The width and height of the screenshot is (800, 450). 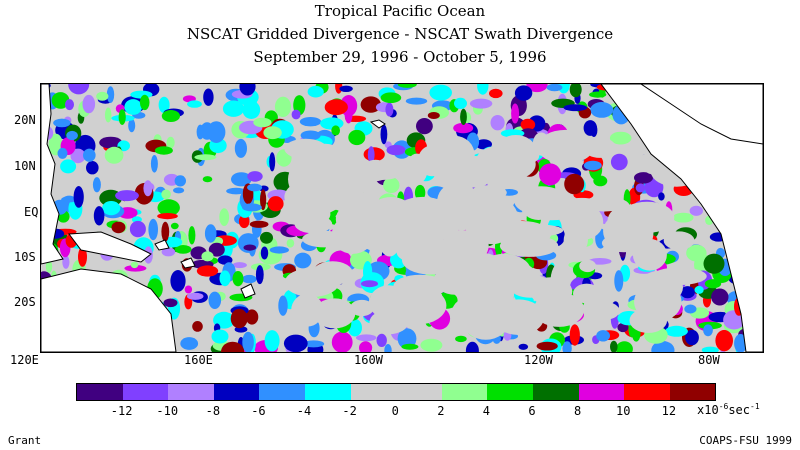 What do you see at coordinates (304, 411) in the screenshot?
I see `legend-tick-label: -4` at bounding box center [304, 411].